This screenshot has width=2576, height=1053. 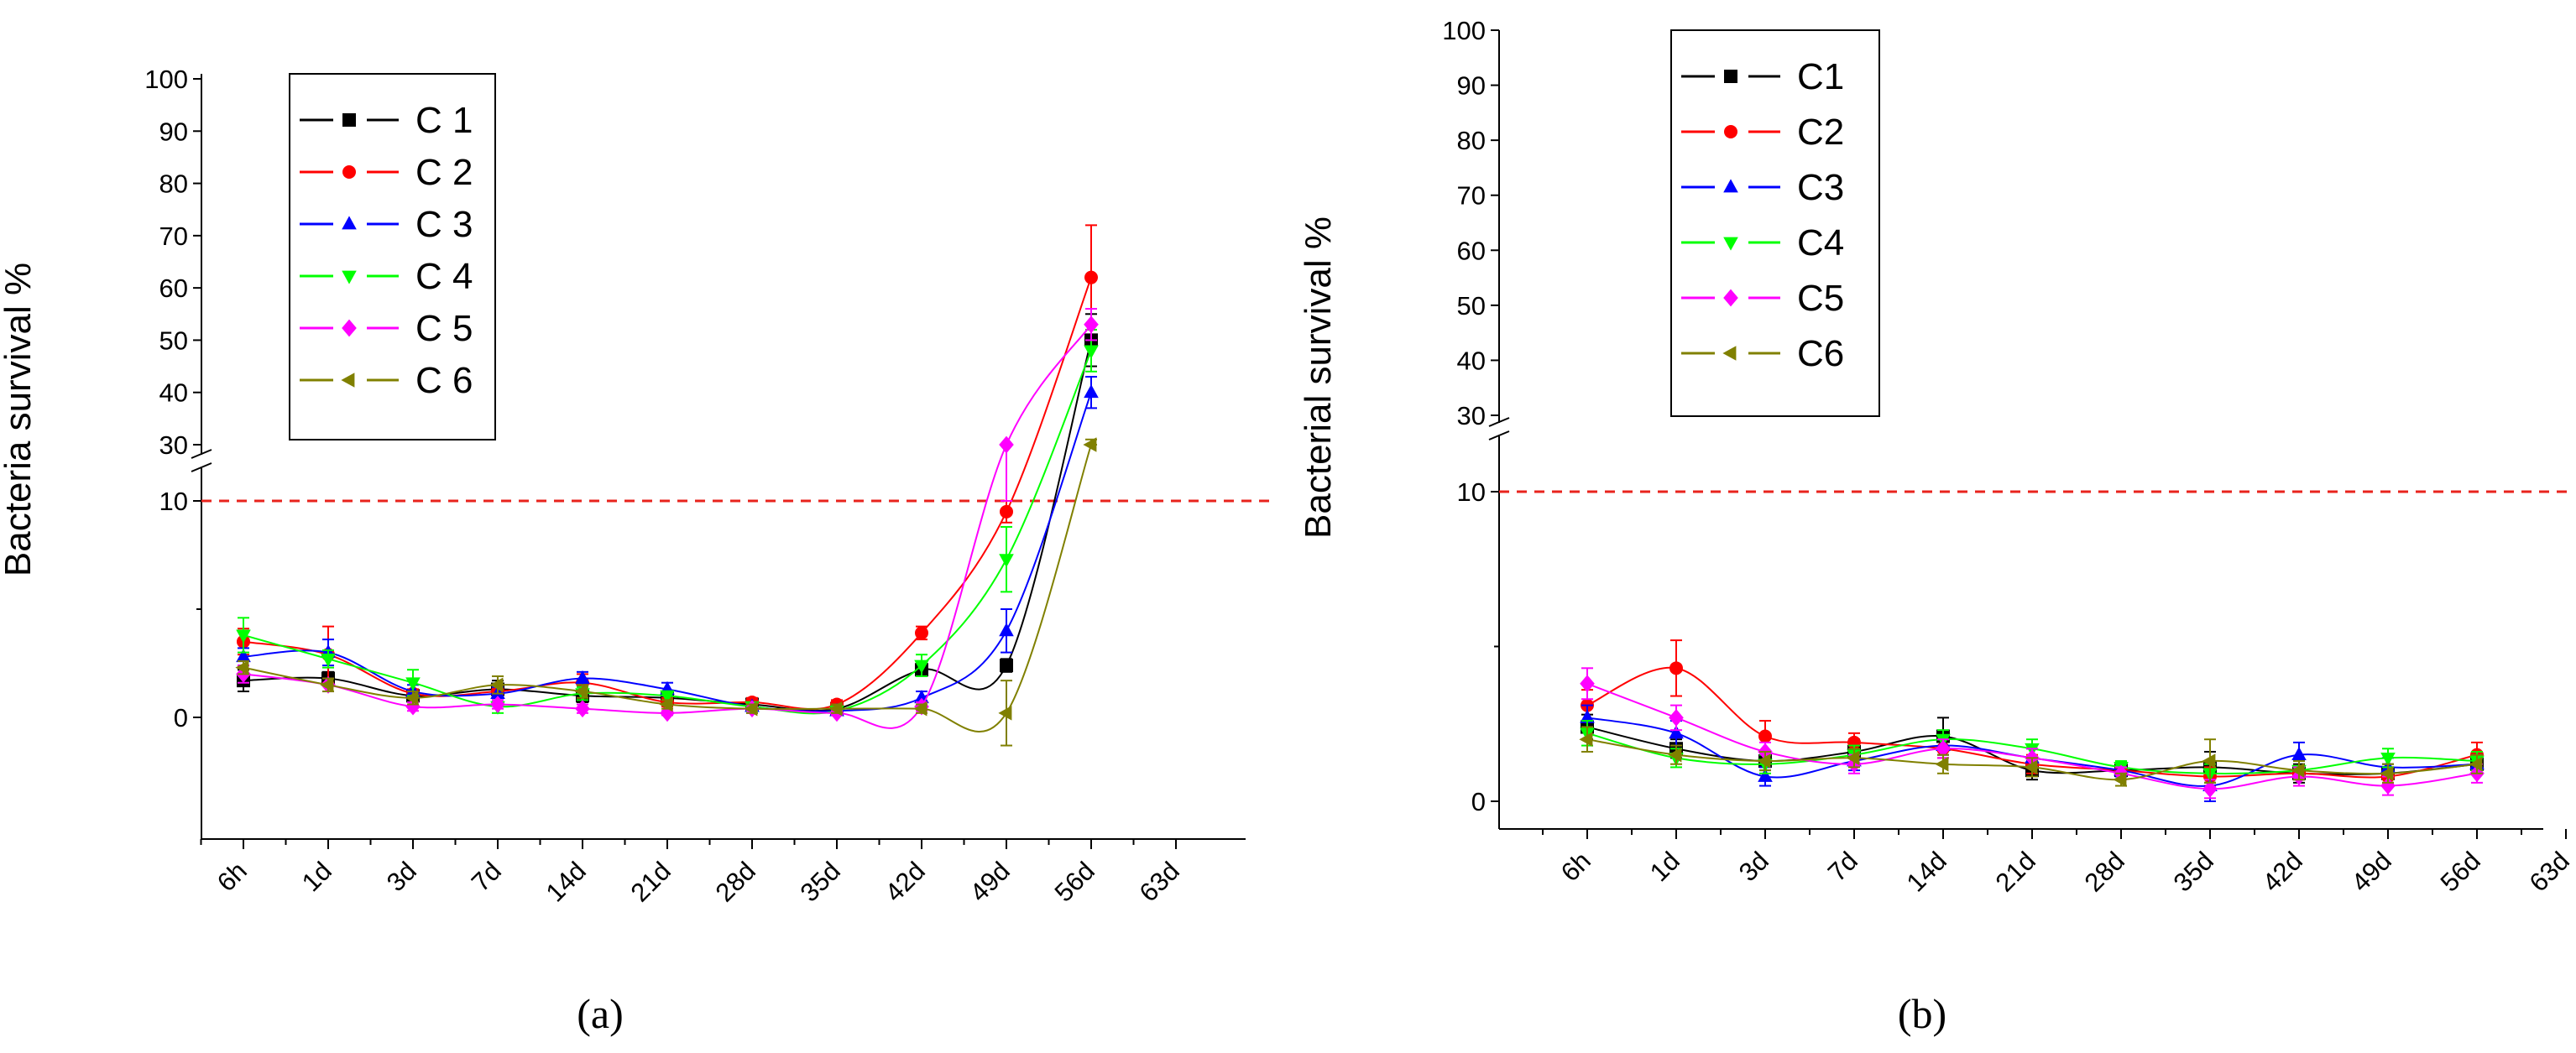 What do you see at coordinates (1318, 377) in the screenshot?
I see `y-axis-label: Bacterial survival %` at bounding box center [1318, 377].